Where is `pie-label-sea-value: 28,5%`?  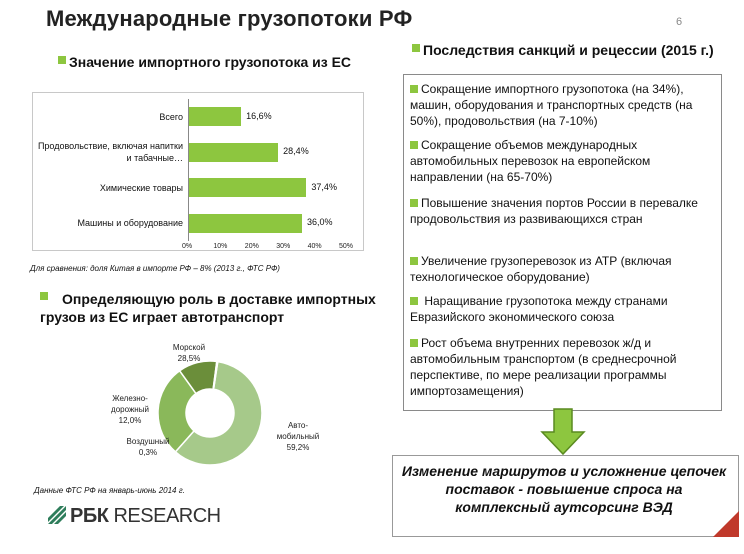
pie-label-sea-value: 28,5% is located at coordinates (189, 358).